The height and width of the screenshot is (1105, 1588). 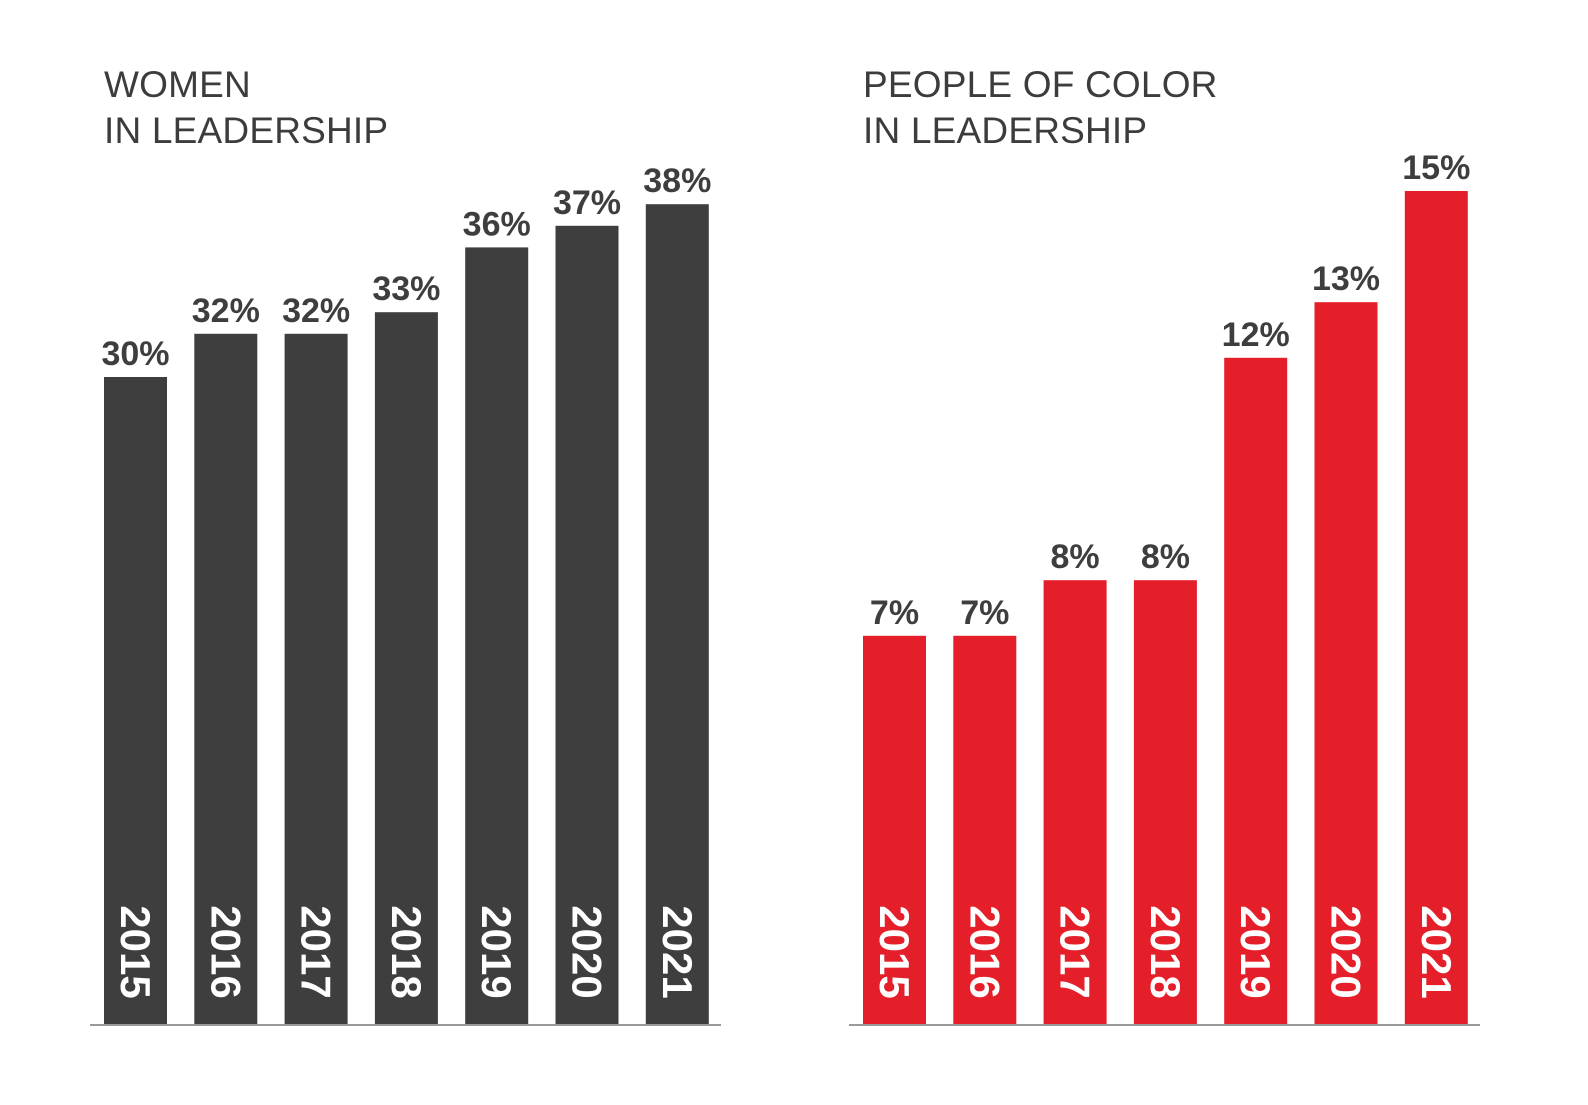 What do you see at coordinates (1005, 130) in the screenshot?
I see `poc-title-line-2: IN LEADERSHIP` at bounding box center [1005, 130].